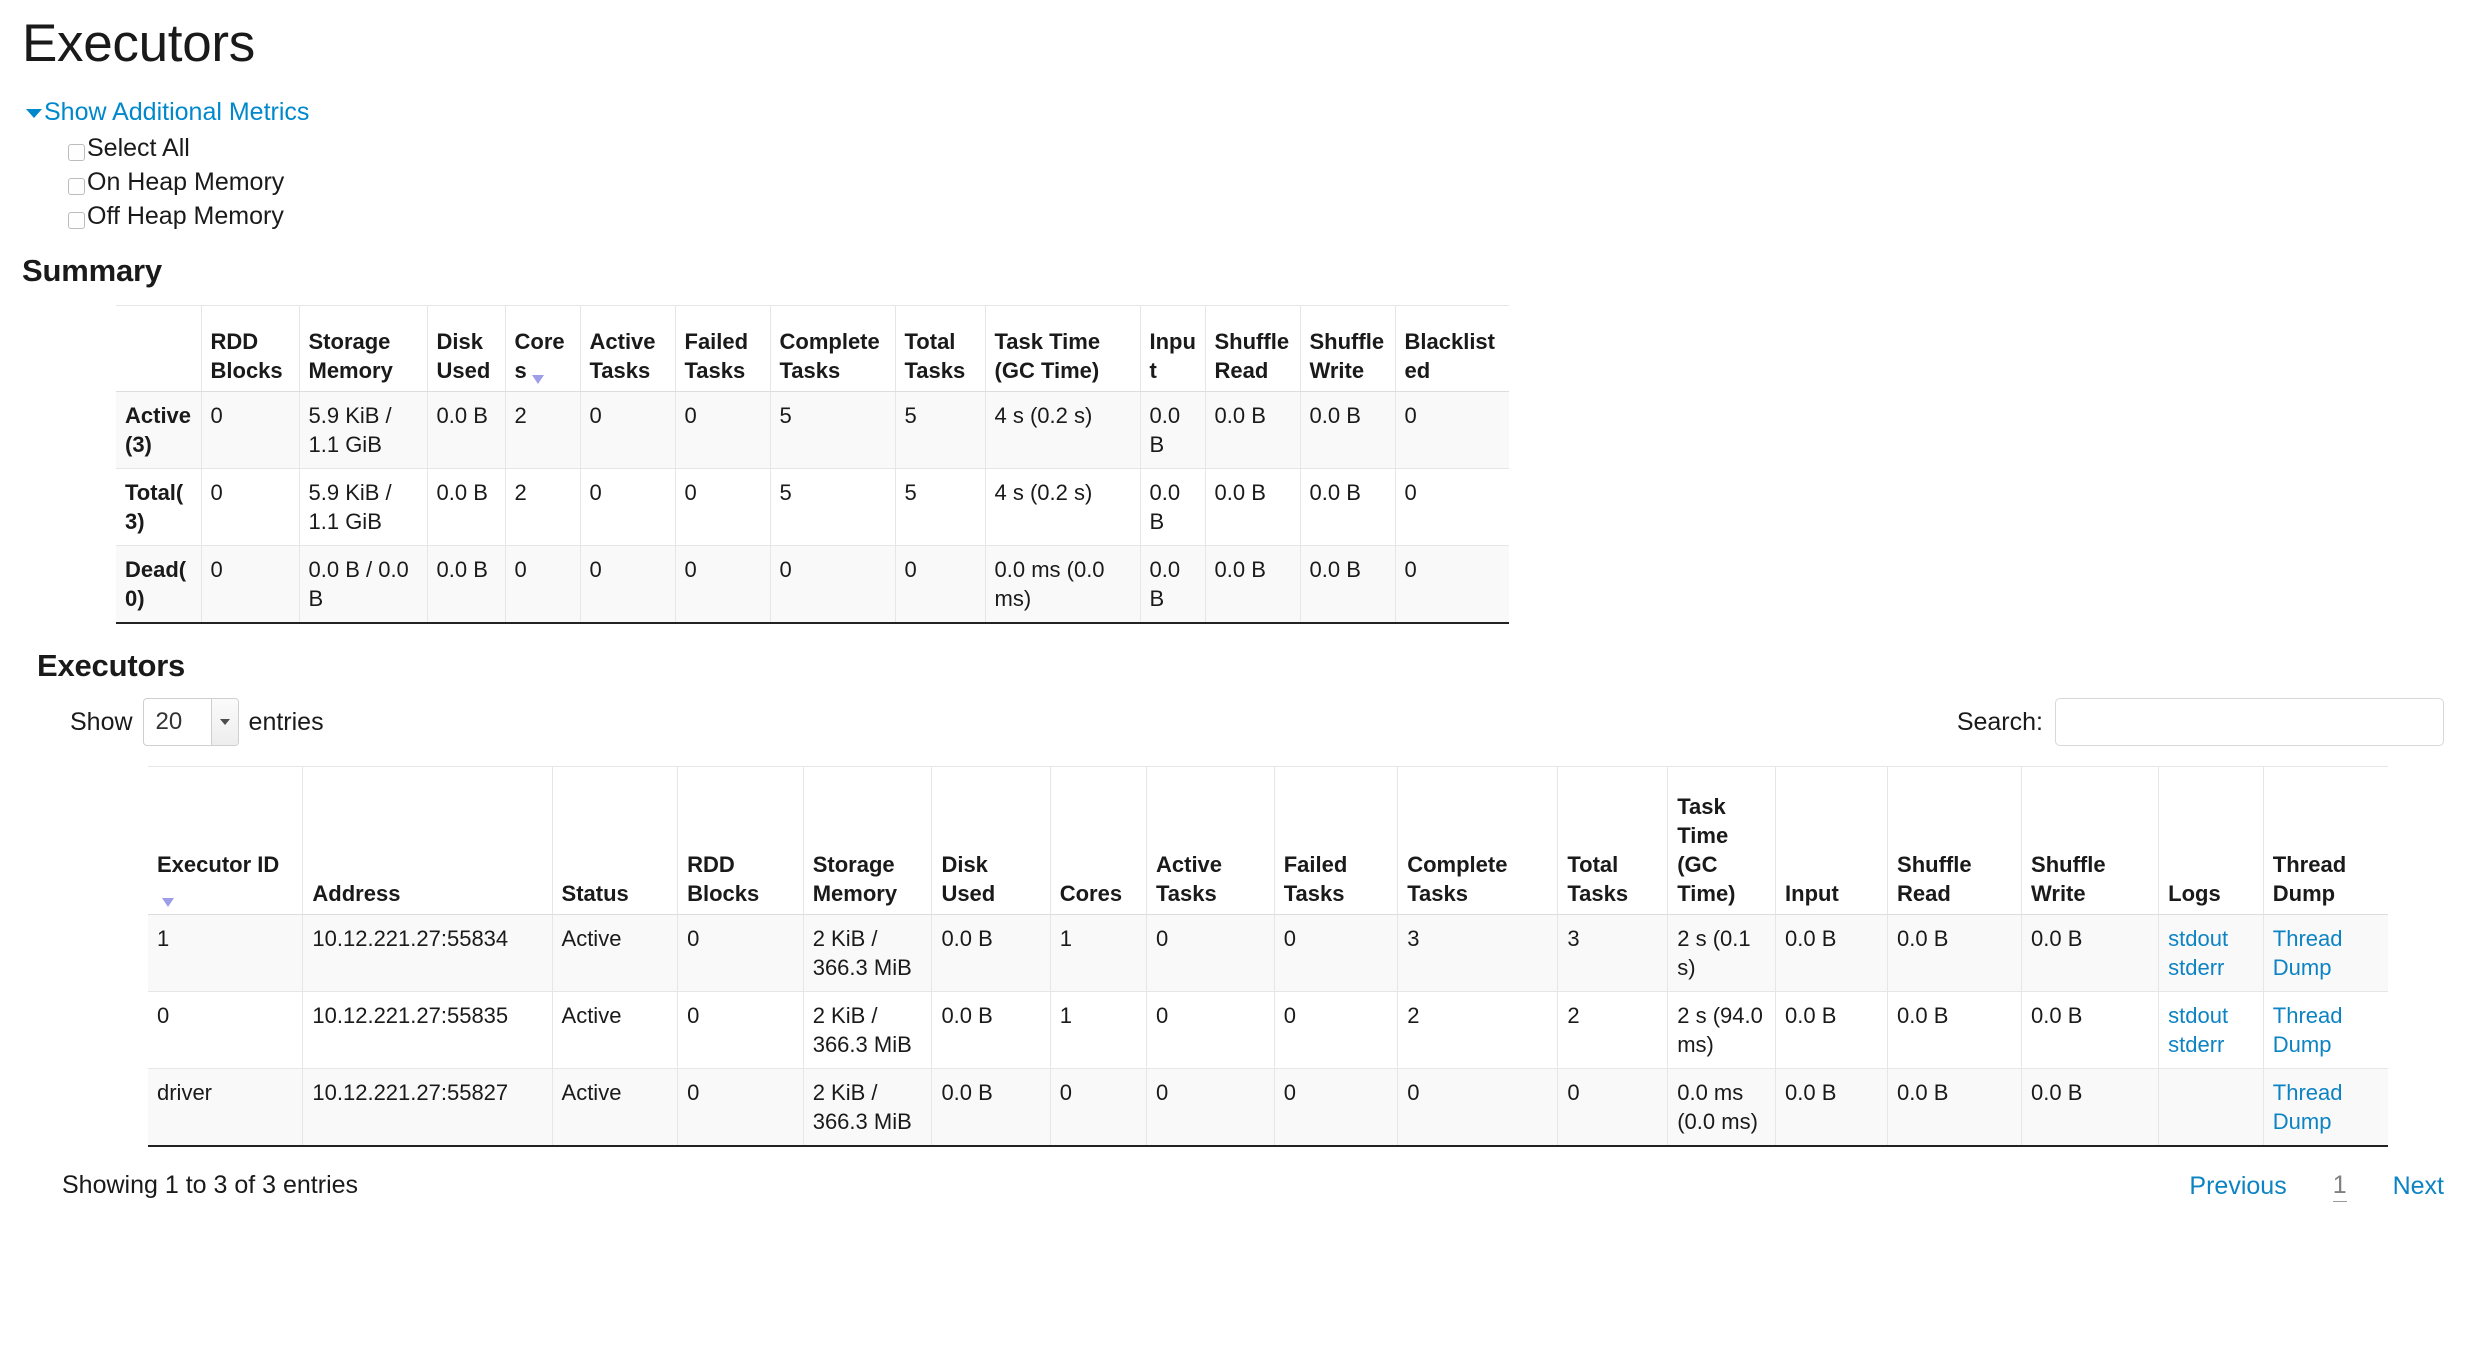 Image resolution: width=2466 pixels, height=1354 pixels. Describe the element at coordinates (1210, 841) in the screenshot. I see `col-active-tasks: Active Tasks` at that location.